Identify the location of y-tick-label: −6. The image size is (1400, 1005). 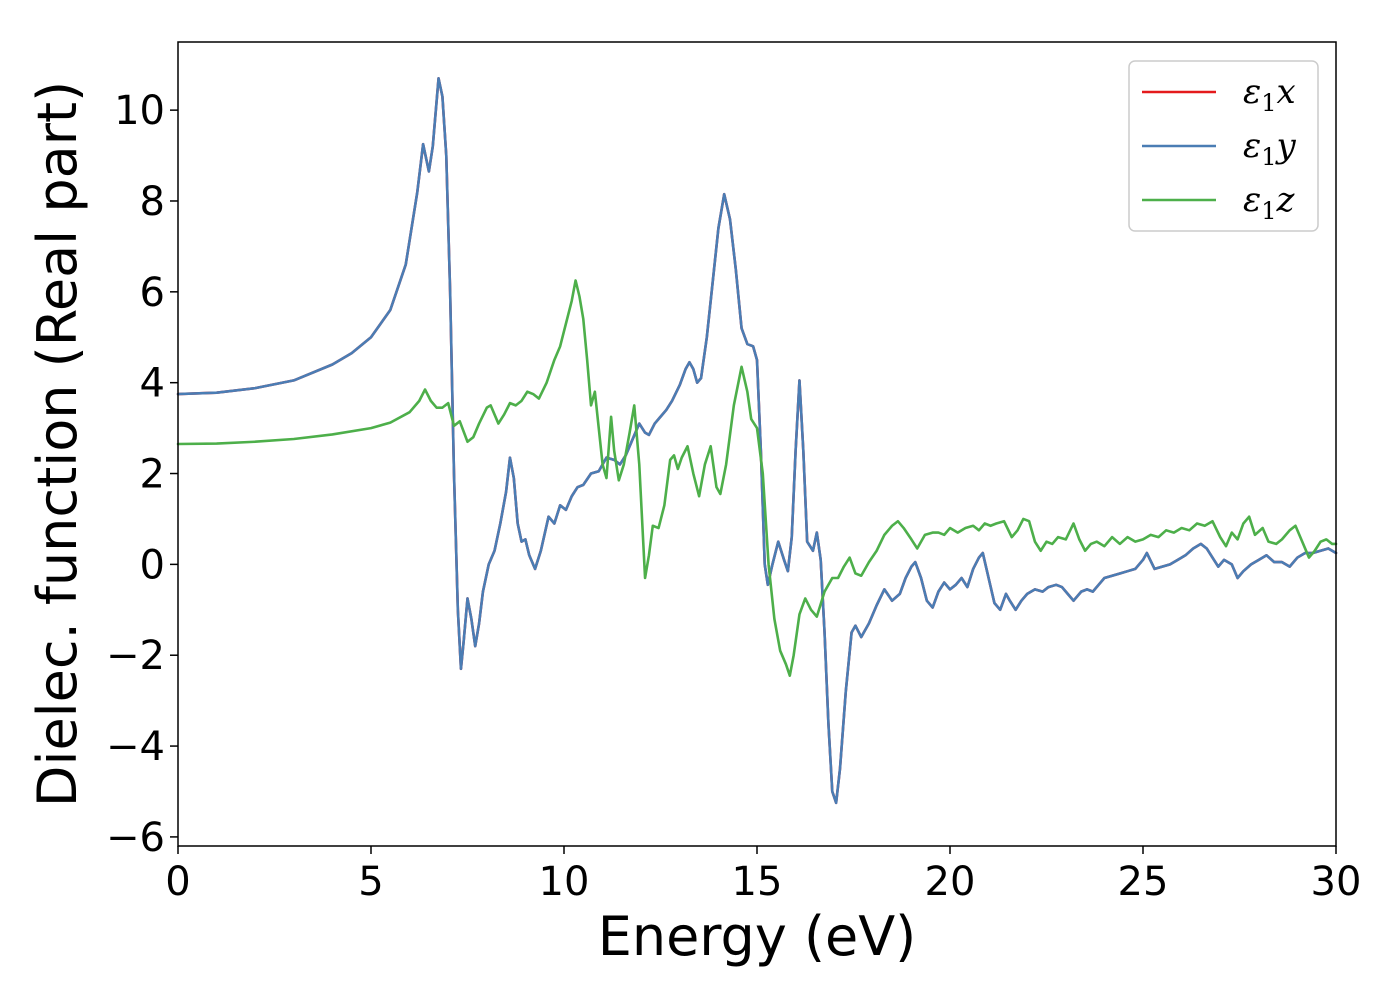
(135, 838).